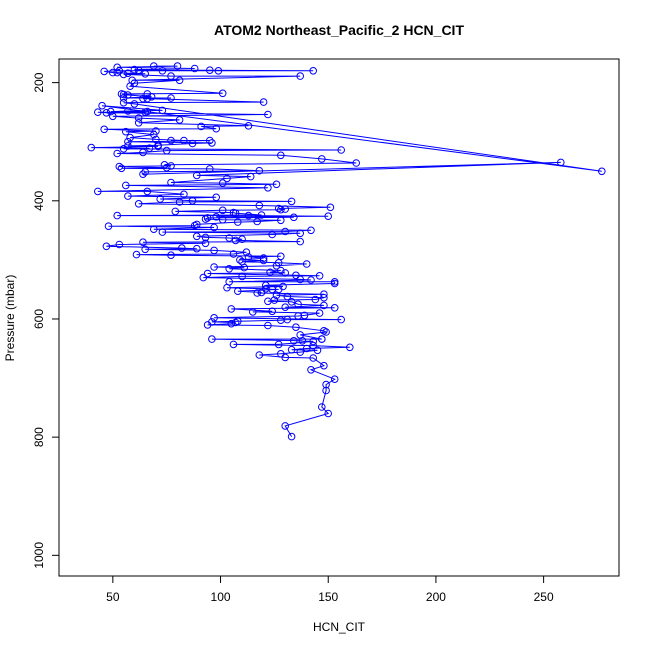 This screenshot has width=650, height=650. I want to click on y-axis-label: Pressure (mbar), so click(10, 318).